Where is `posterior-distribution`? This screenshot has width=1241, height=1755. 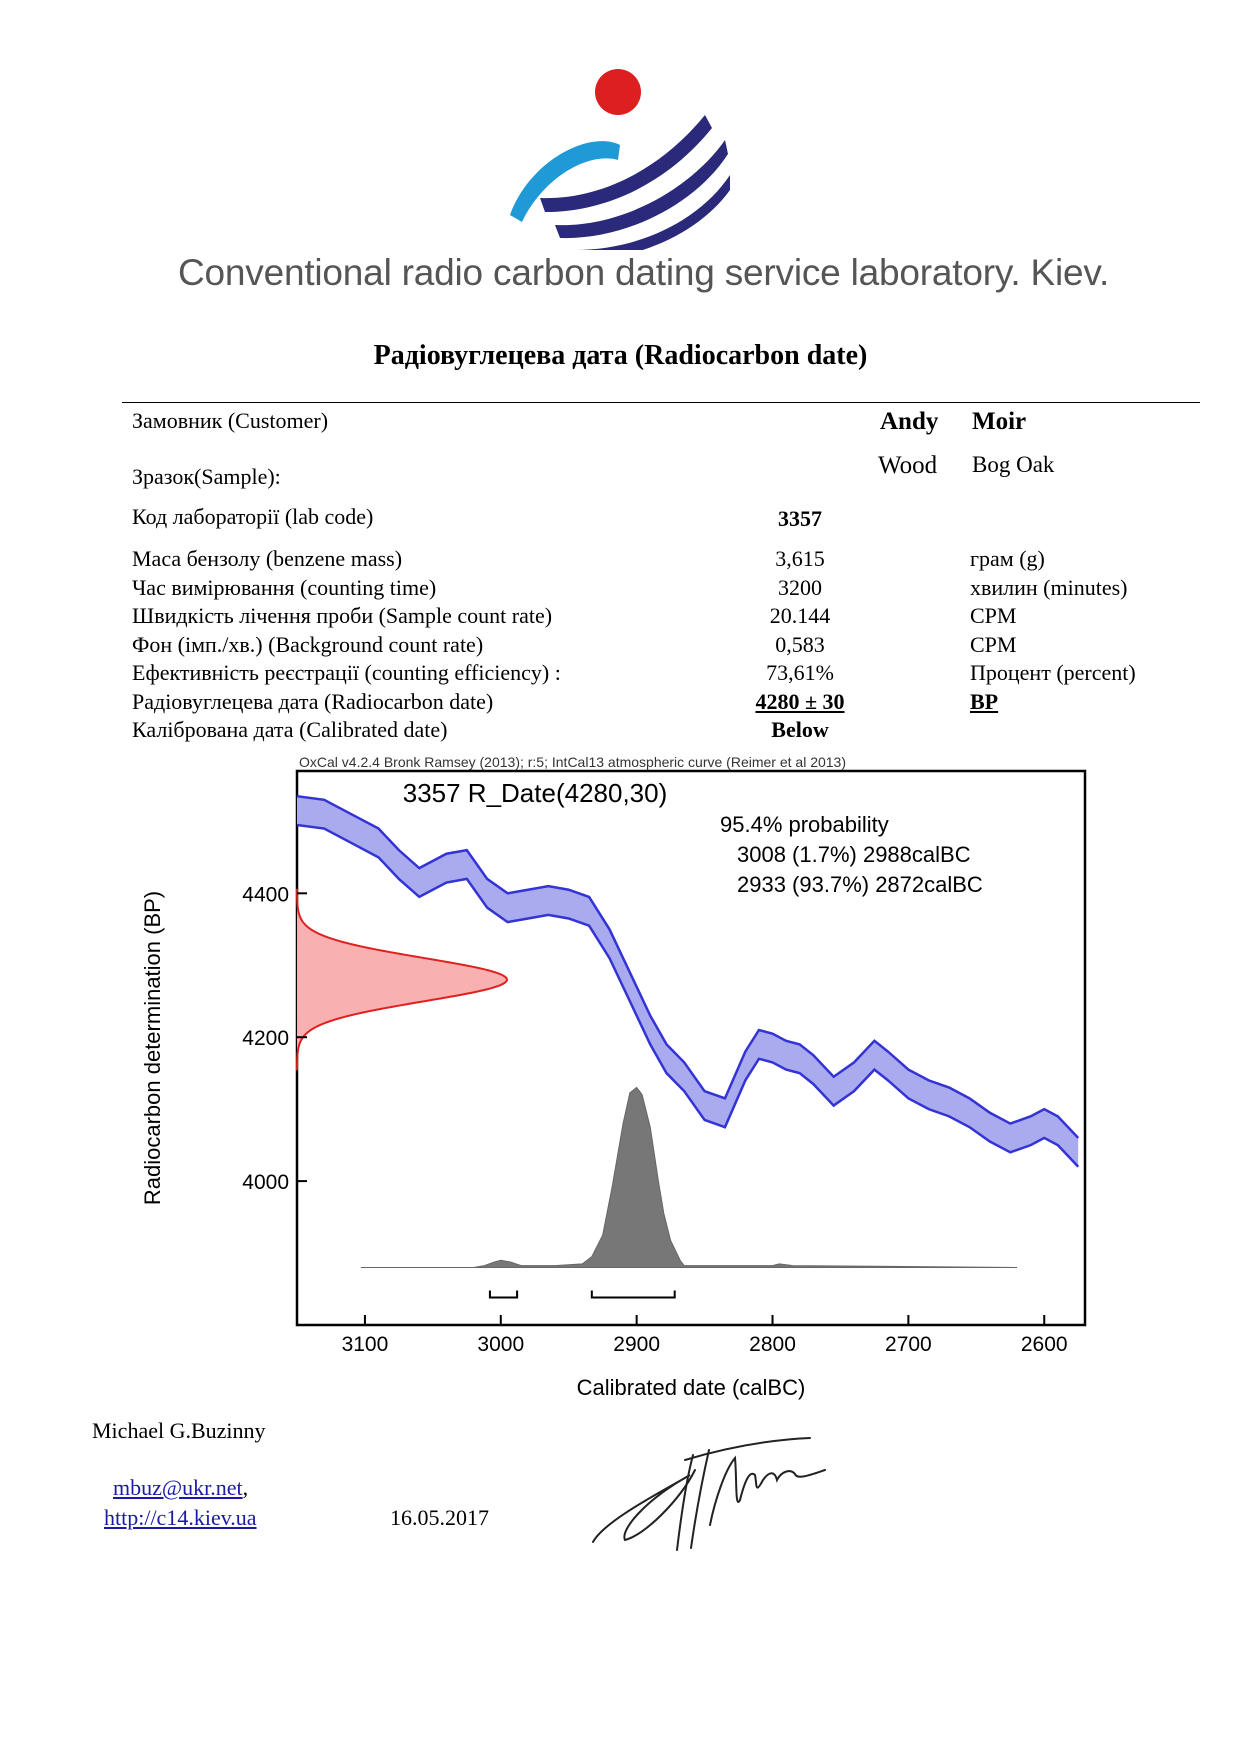 posterior-distribution is located at coordinates (689, 1177).